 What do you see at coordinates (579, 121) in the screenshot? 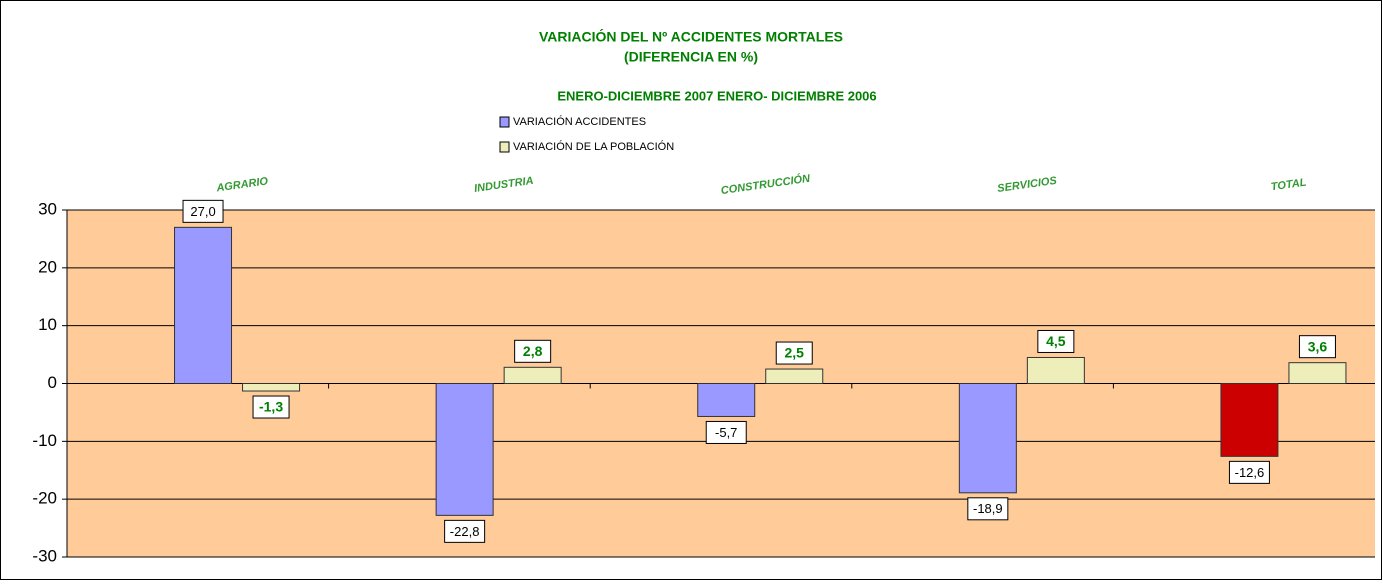
I see `legend-label: VARIACIÓN ACCIDENTES` at bounding box center [579, 121].